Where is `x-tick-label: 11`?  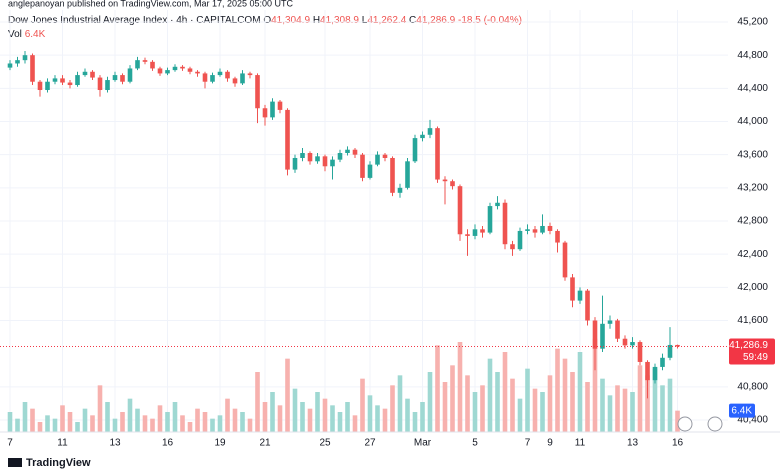 x-tick-label: 11 is located at coordinates (62, 443).